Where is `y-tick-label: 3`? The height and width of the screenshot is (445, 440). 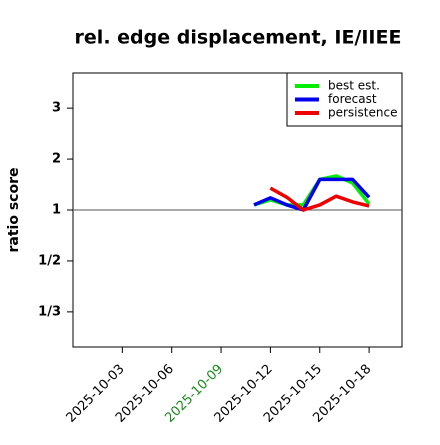 y-tick-label: 3 is located at coordinates (56, 108).